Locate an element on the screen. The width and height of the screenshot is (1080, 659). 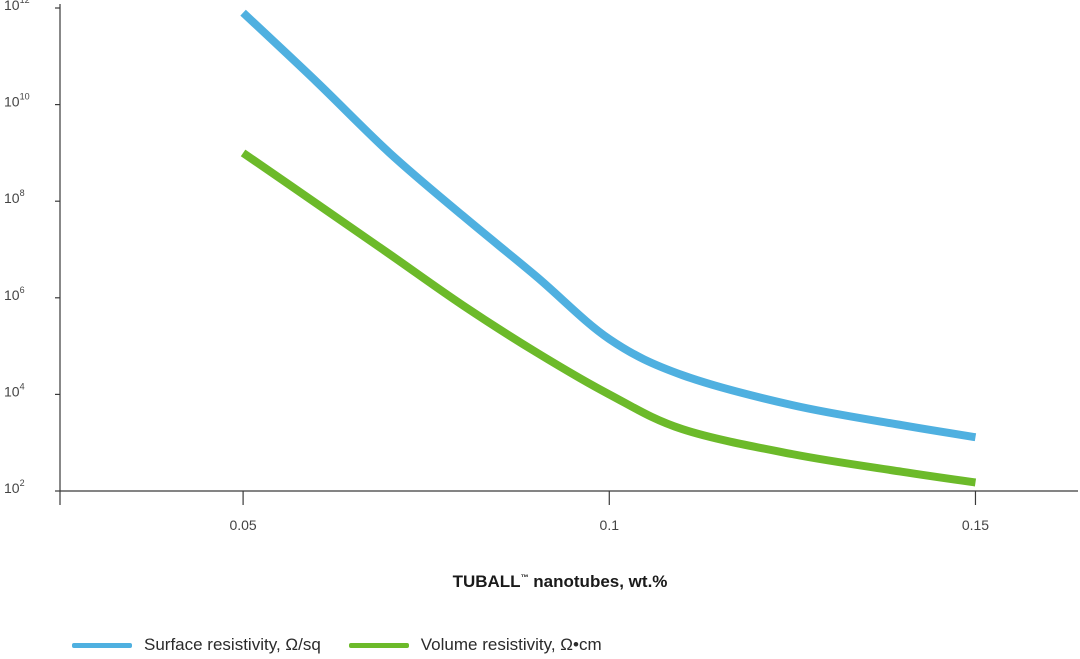
x-tick-label: 0.1 is located at coordinates (610, 525).